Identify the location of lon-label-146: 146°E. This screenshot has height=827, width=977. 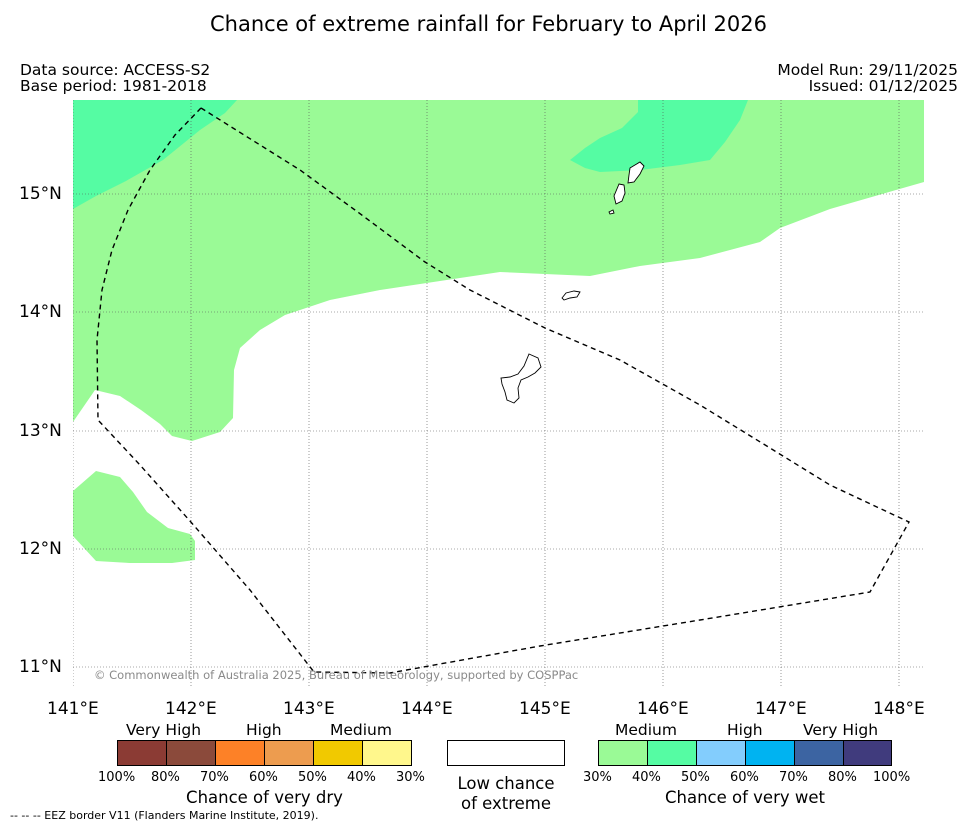
(663, 709).